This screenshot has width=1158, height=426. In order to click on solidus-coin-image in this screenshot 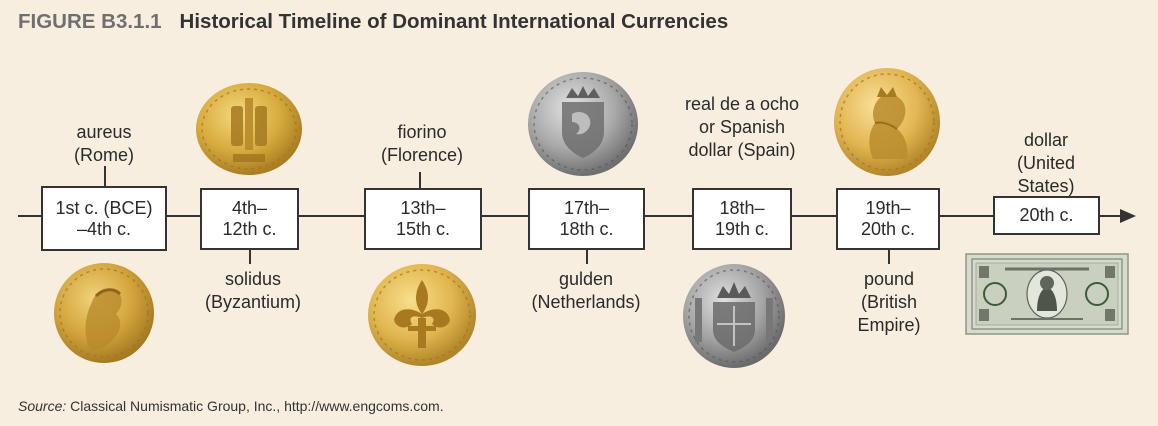, I will do `click(249, 129)`.